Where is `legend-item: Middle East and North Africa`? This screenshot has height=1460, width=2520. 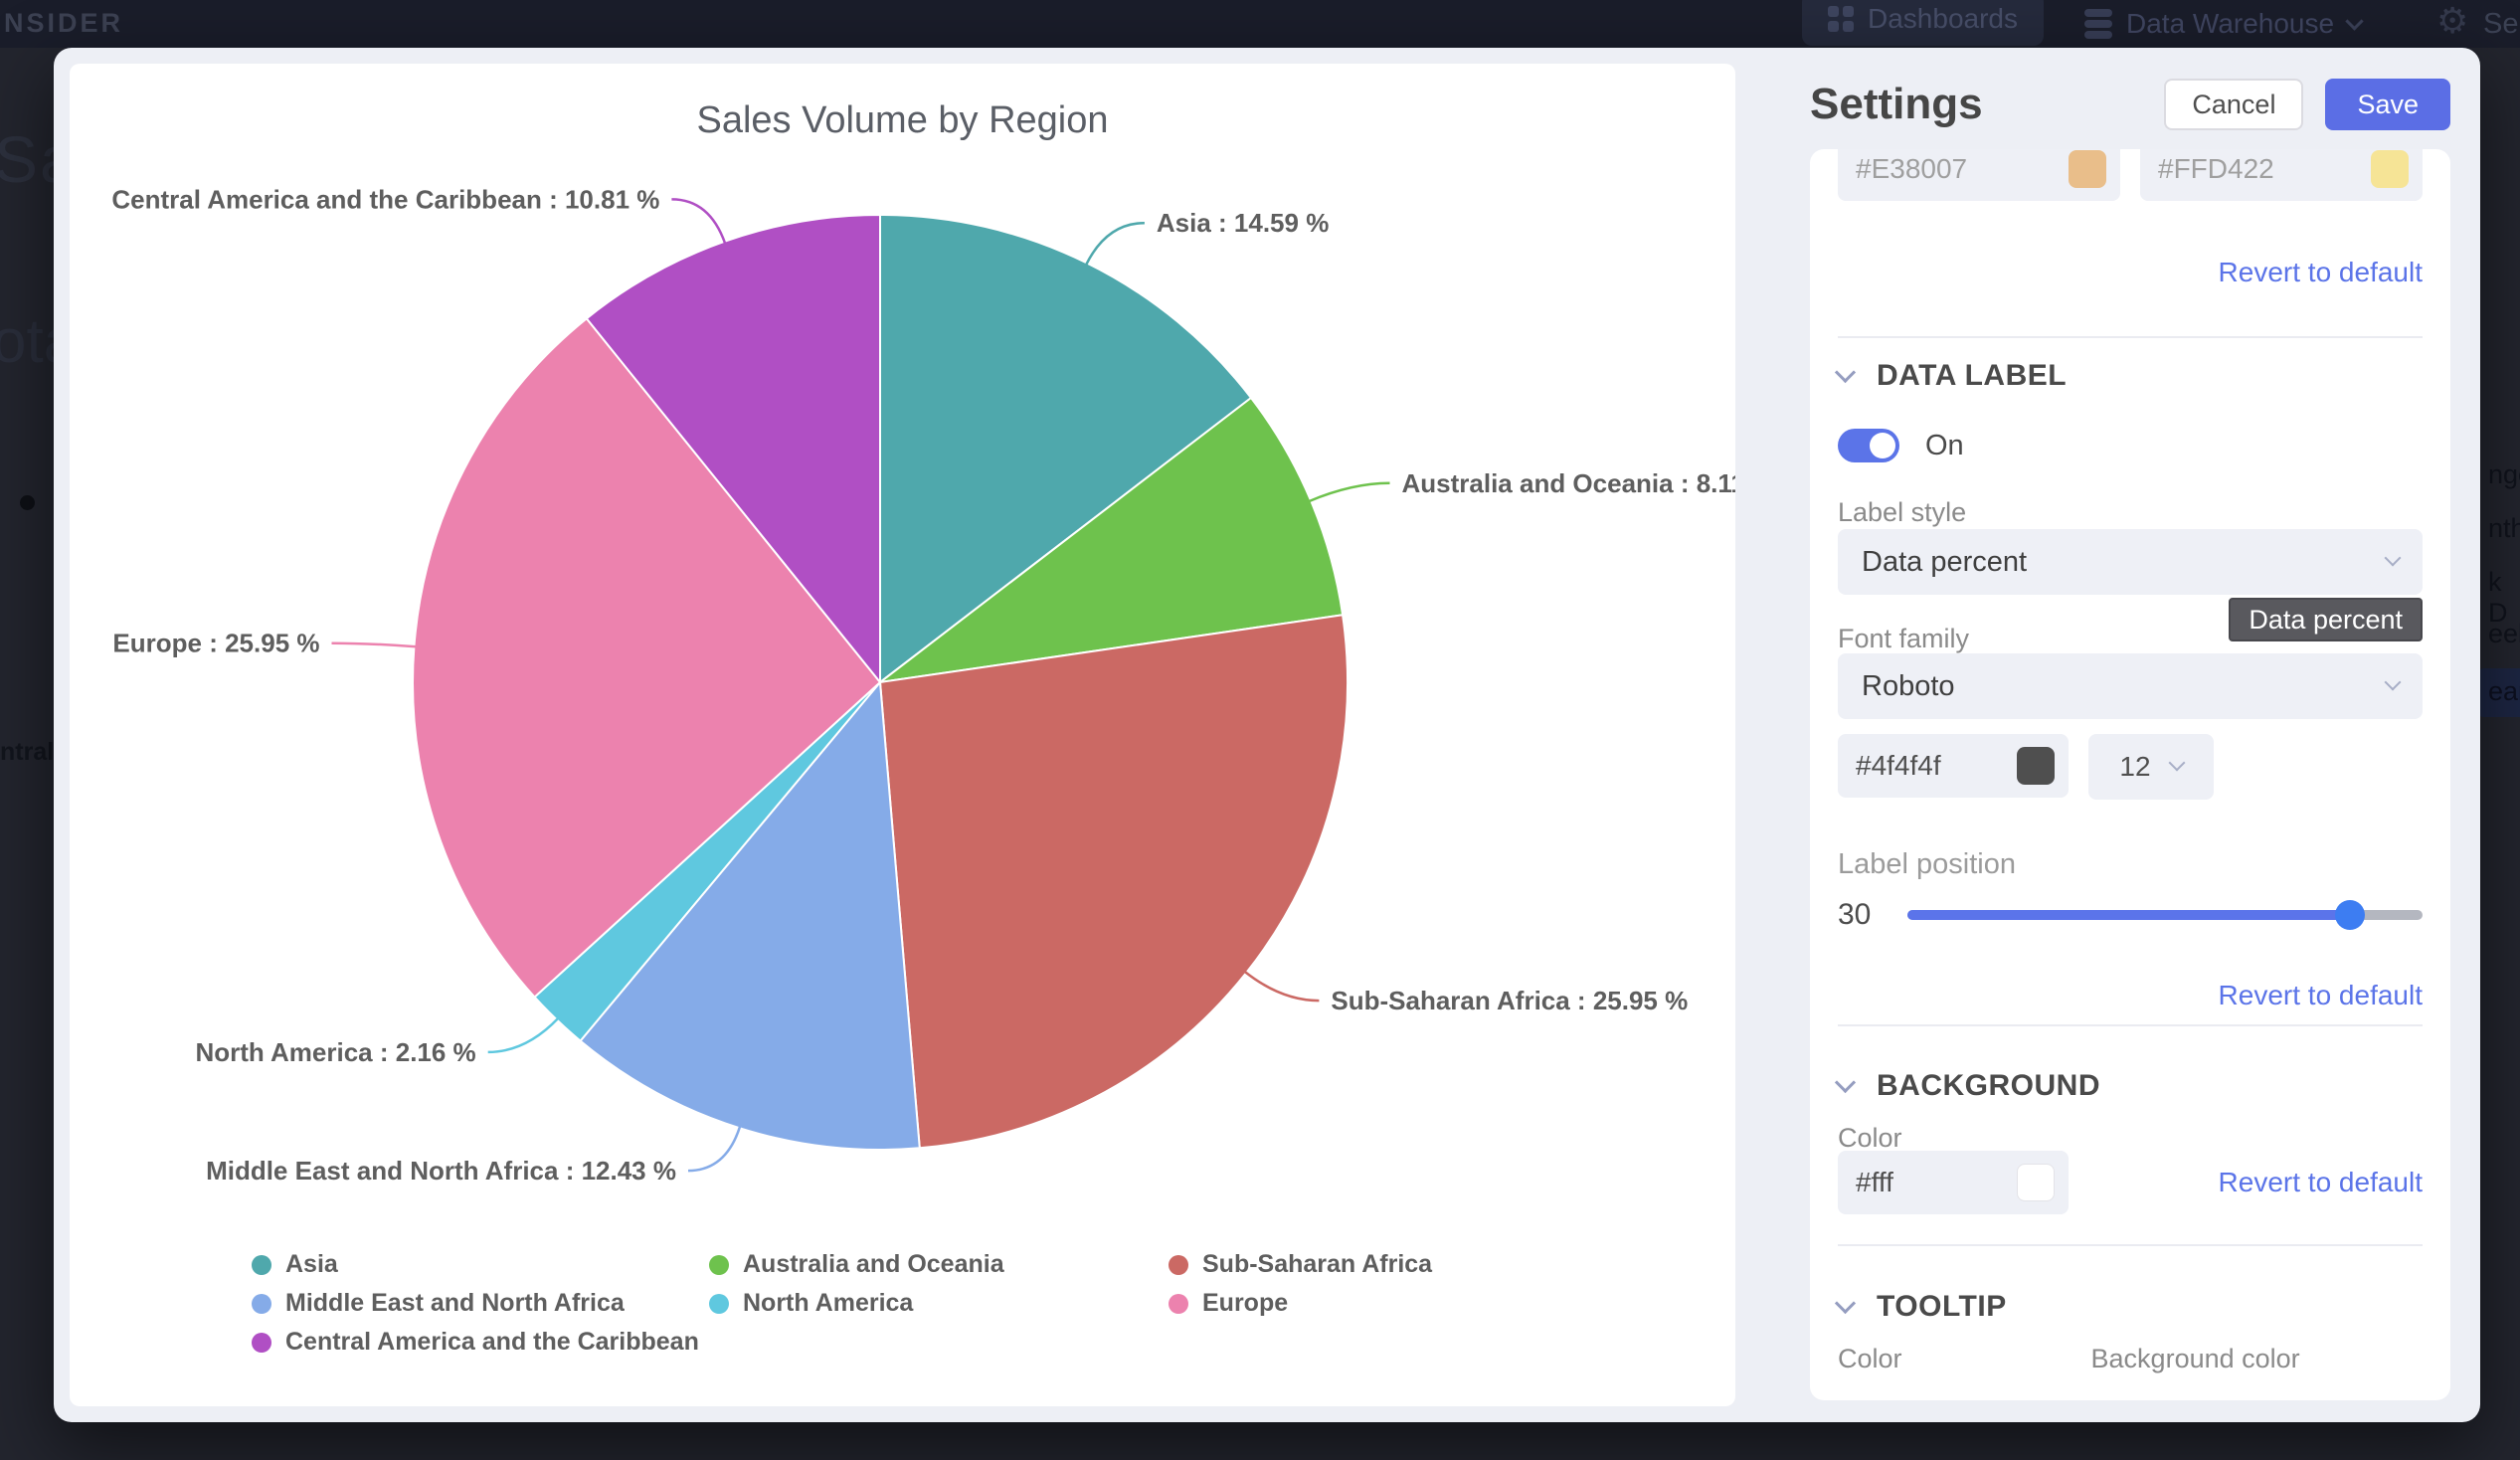 legend-item: Middle East and North Africa is located at coordinates (480, 1303).